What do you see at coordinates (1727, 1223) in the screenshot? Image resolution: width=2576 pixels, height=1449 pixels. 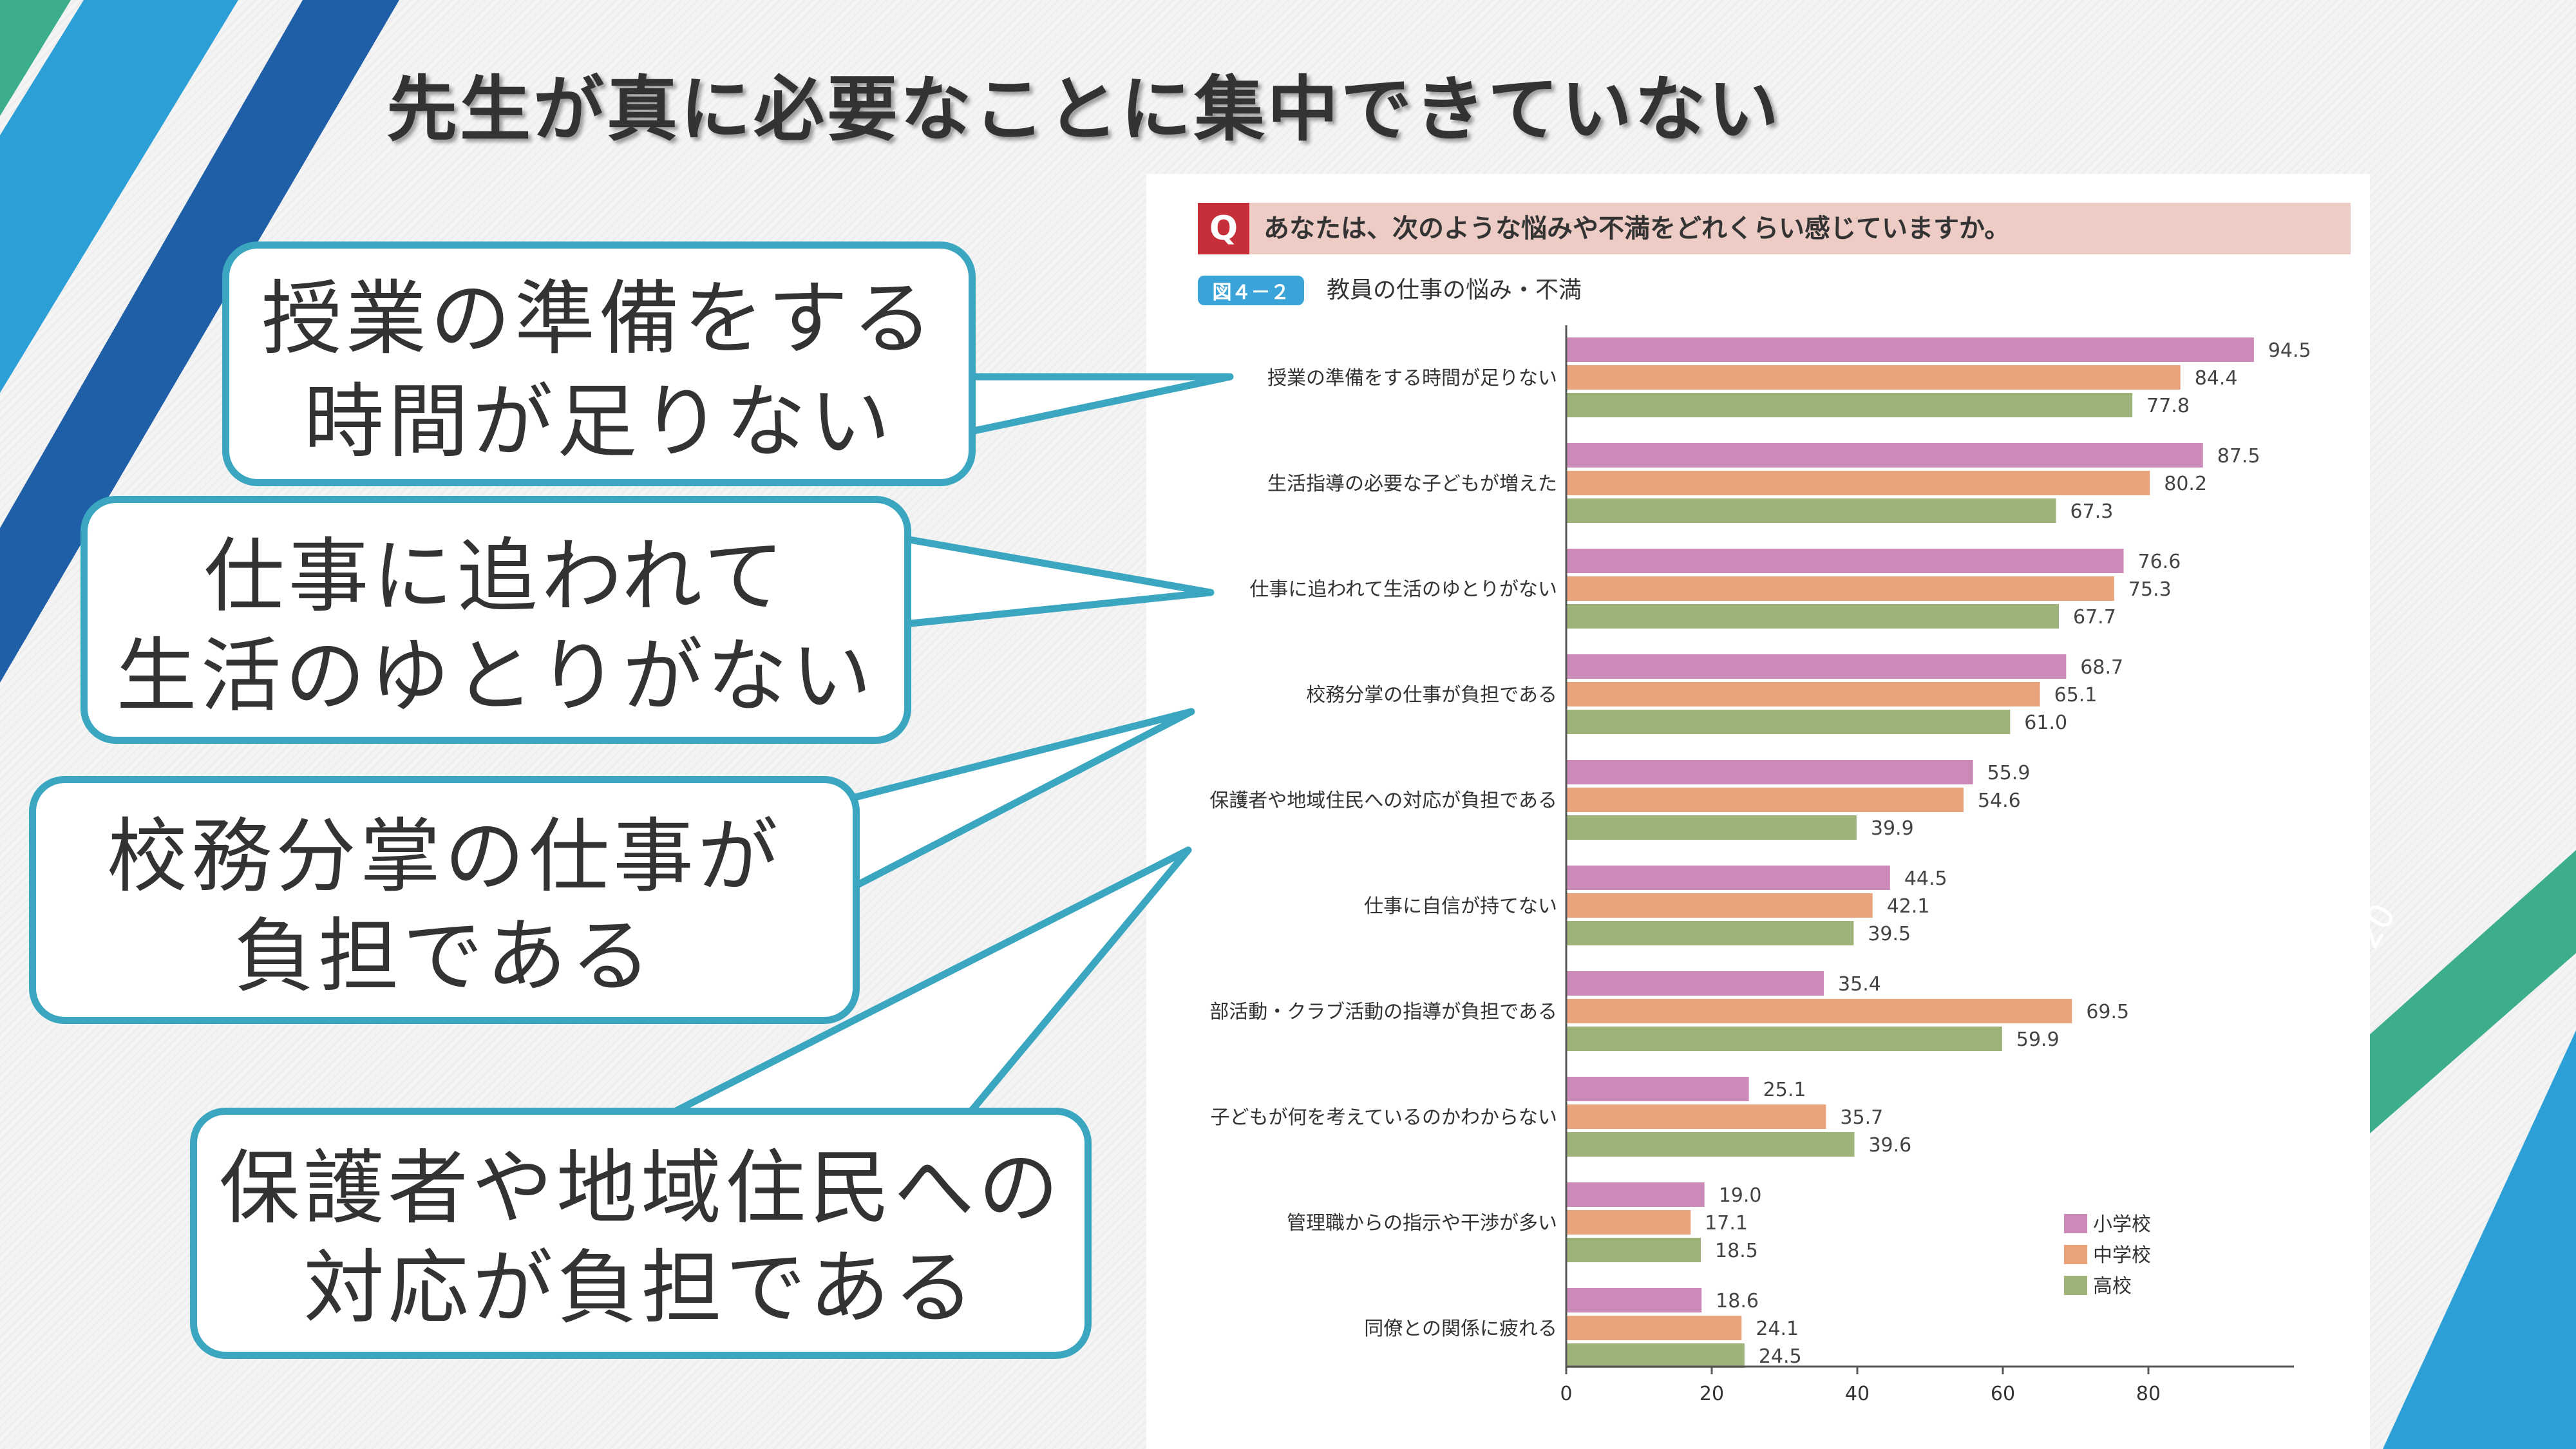 I see `value-label-8-1: 17.1` at bounding box center [1727, 1223].